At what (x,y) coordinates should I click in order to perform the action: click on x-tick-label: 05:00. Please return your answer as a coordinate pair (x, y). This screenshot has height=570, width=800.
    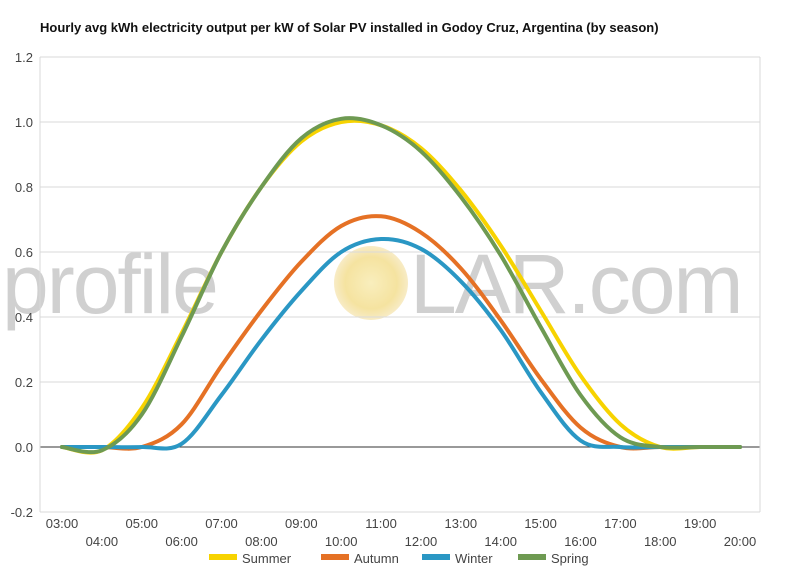
    Looking at the image, I should click on (141, 523).